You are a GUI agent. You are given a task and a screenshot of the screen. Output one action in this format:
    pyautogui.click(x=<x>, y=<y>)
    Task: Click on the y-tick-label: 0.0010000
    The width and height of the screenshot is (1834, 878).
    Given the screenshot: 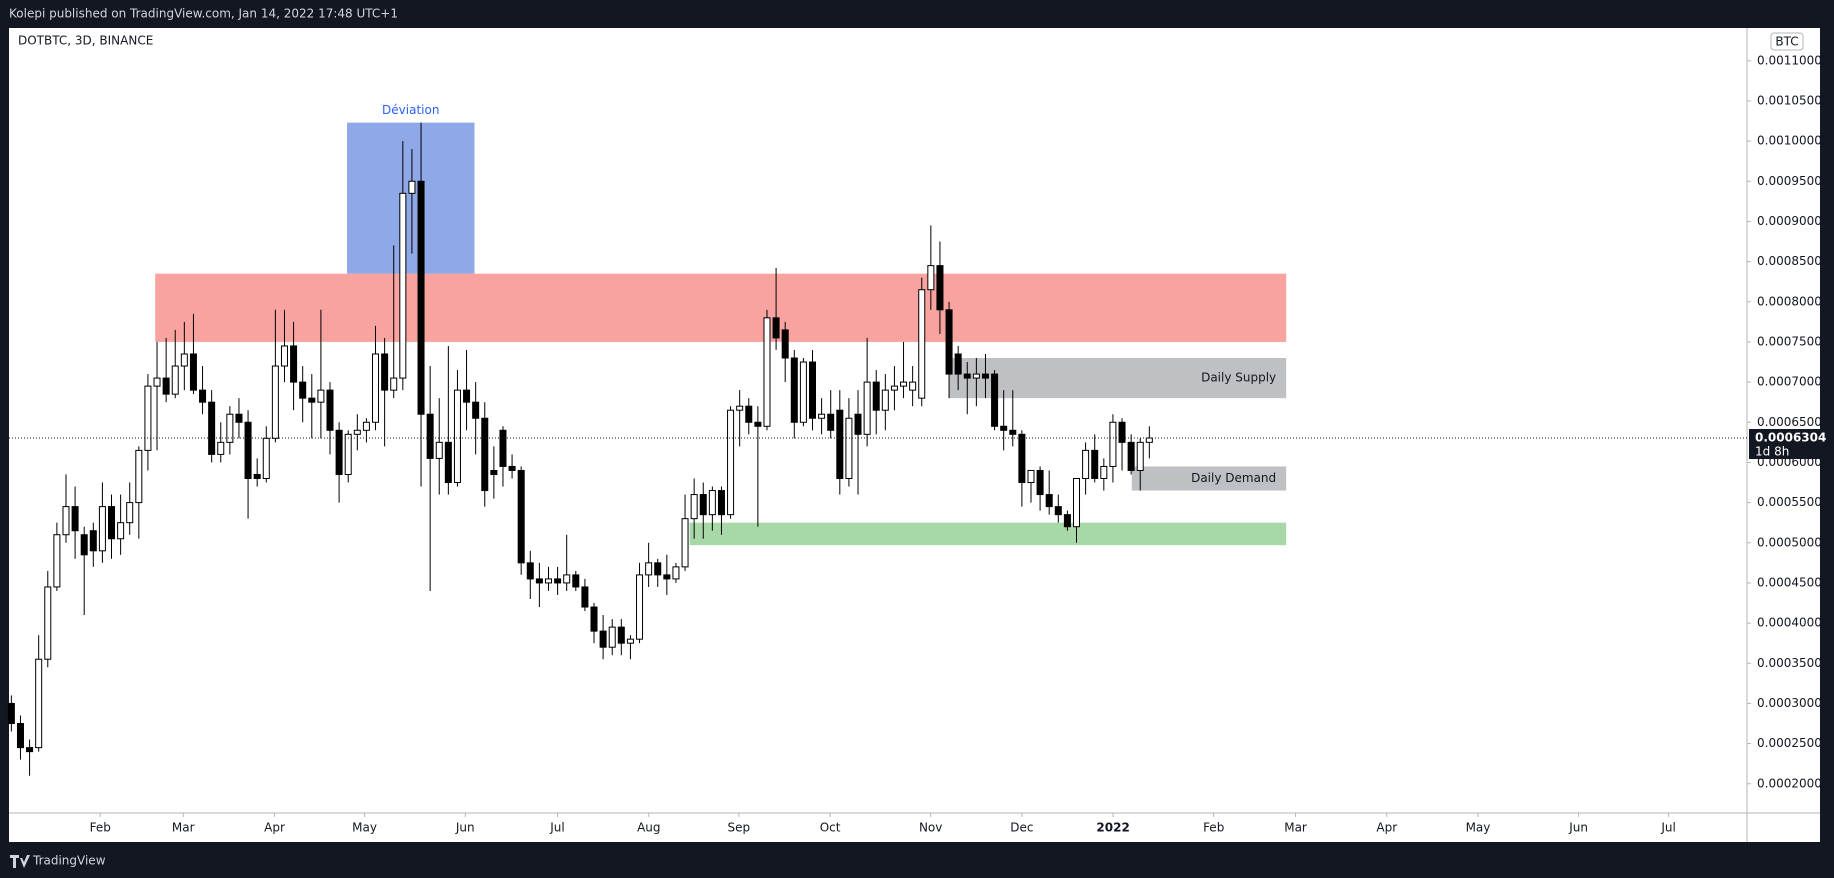 What is the action you would take?
    pyautogui.click(x=1789, y=141)
    